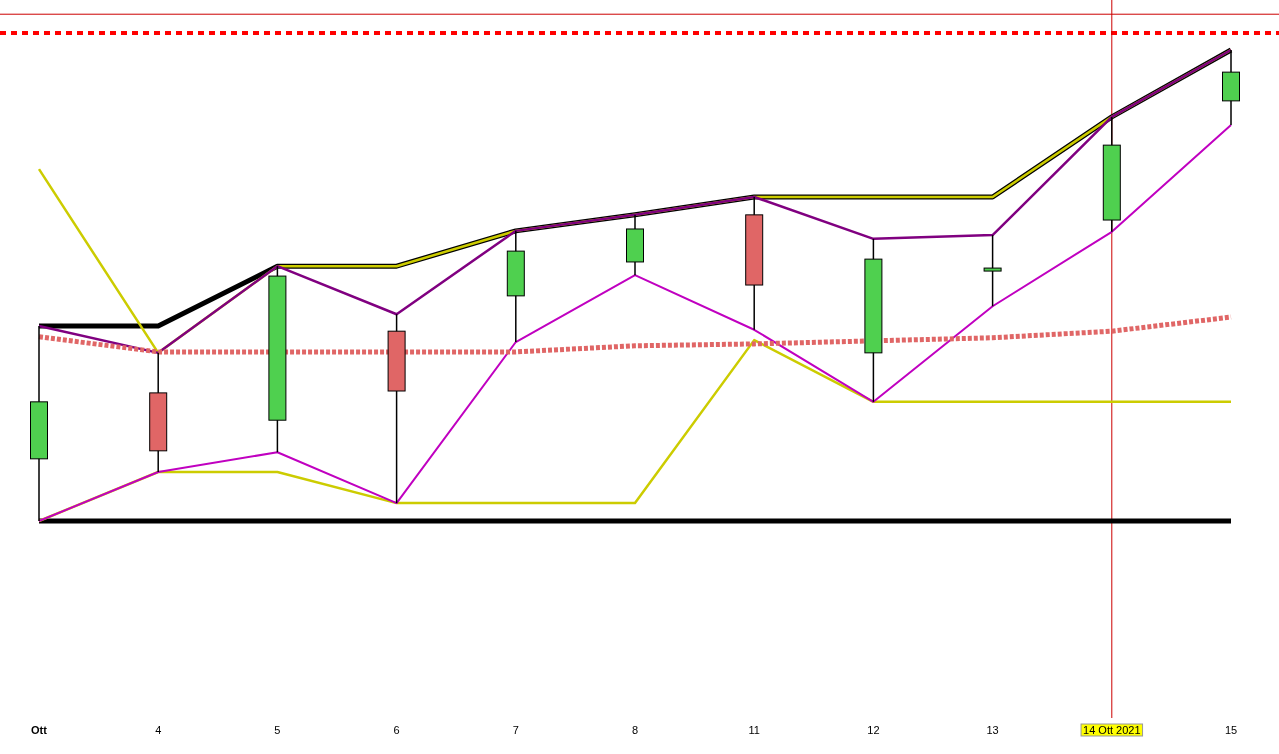  Describe the element at coordinates (39, 730) in the screenshot. I see `x-tick-label: Ott` at that location.